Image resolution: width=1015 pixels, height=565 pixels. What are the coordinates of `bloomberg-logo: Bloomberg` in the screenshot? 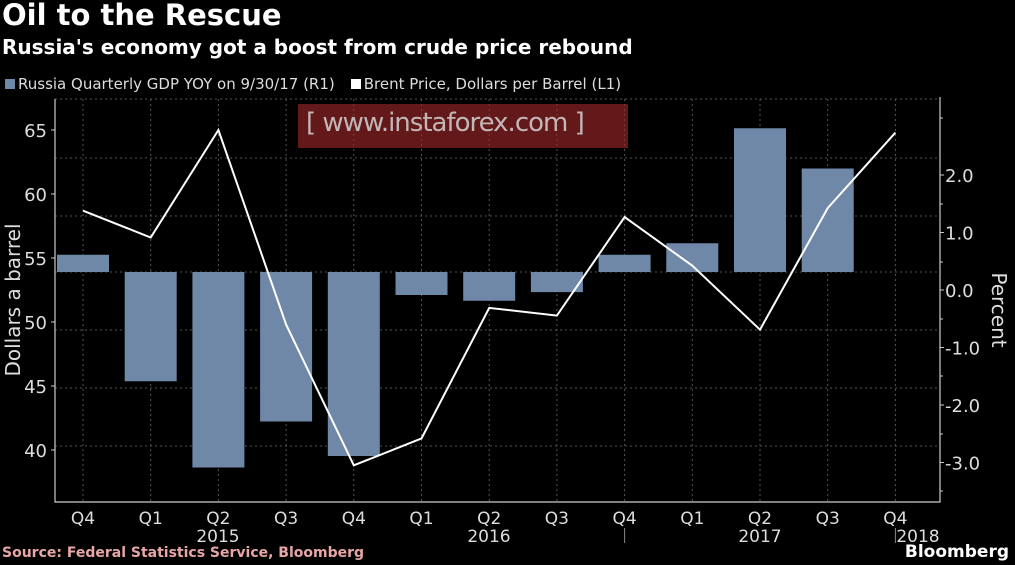 It's located at (956, 552).